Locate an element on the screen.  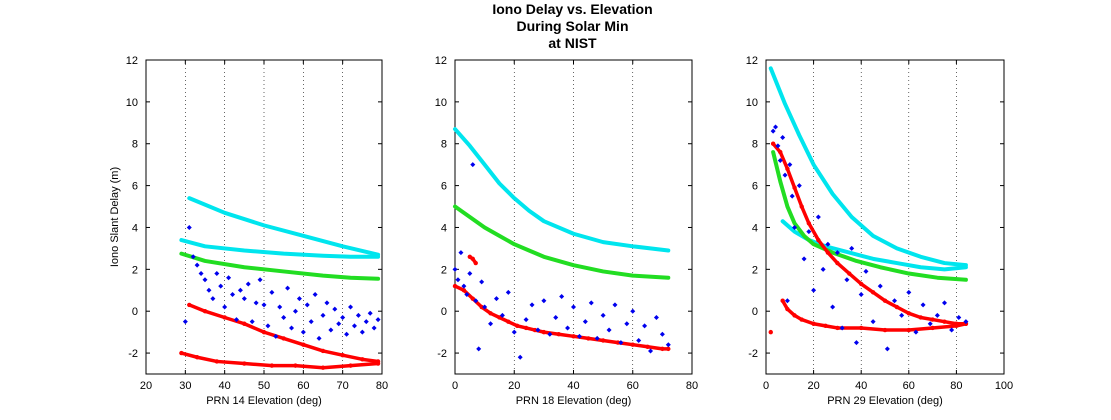
plot-2-x-tick-label: 0 is located at coordinates (455, 386).